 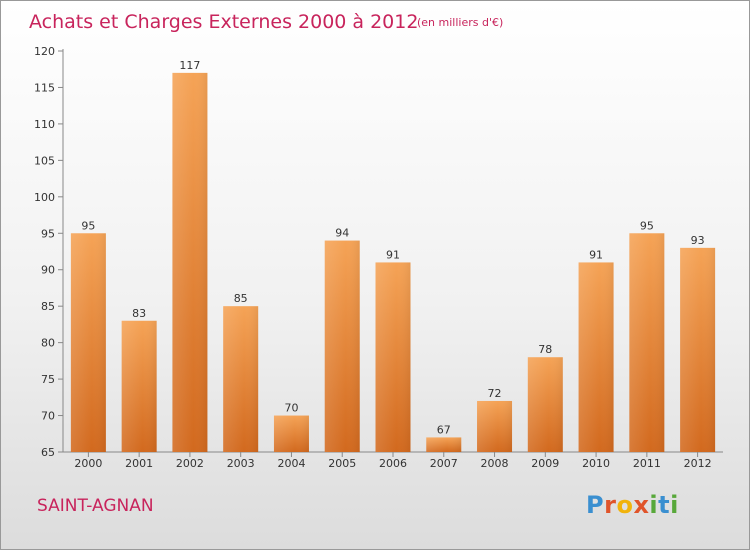 What do you see at coordinates (48, 270) in the screenshot?
I see `y-tick-label: 90` at bounding box center [48, 270].